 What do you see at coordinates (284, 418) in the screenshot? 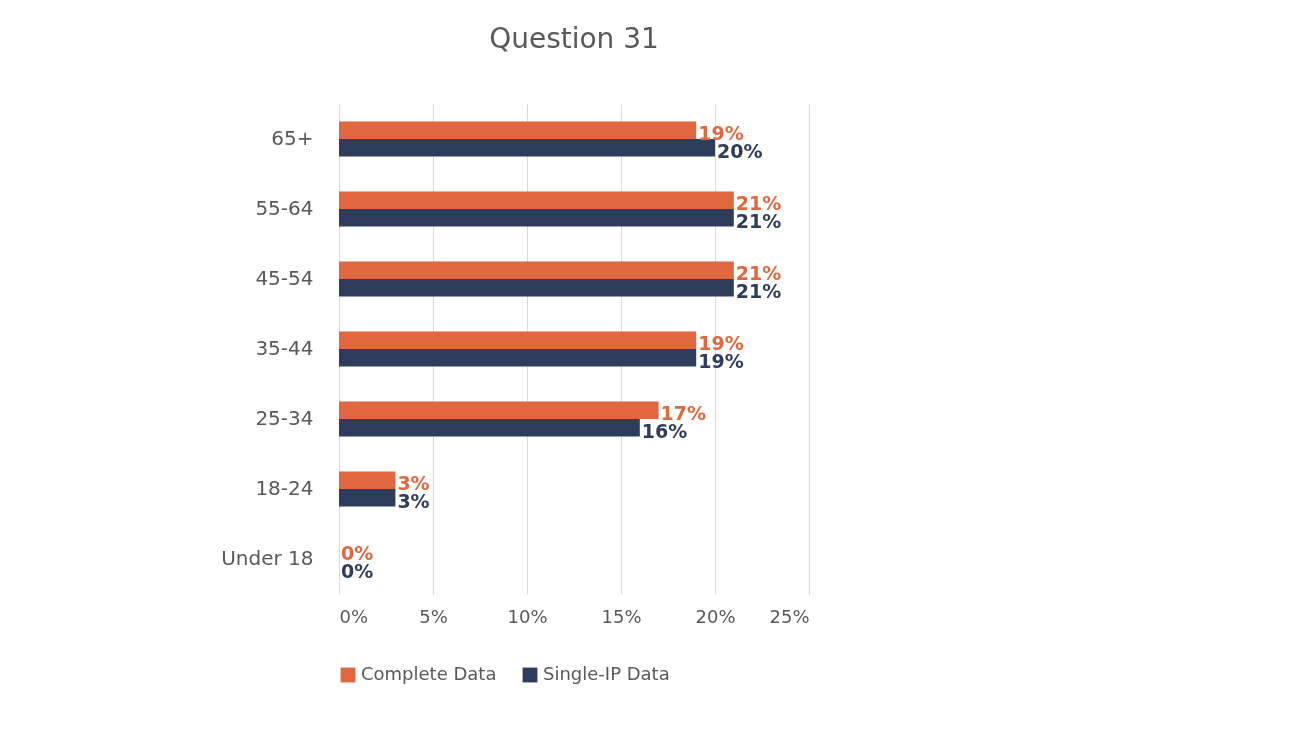
I see `y-tick-label: 25-34` at bounding box center [284, 418].